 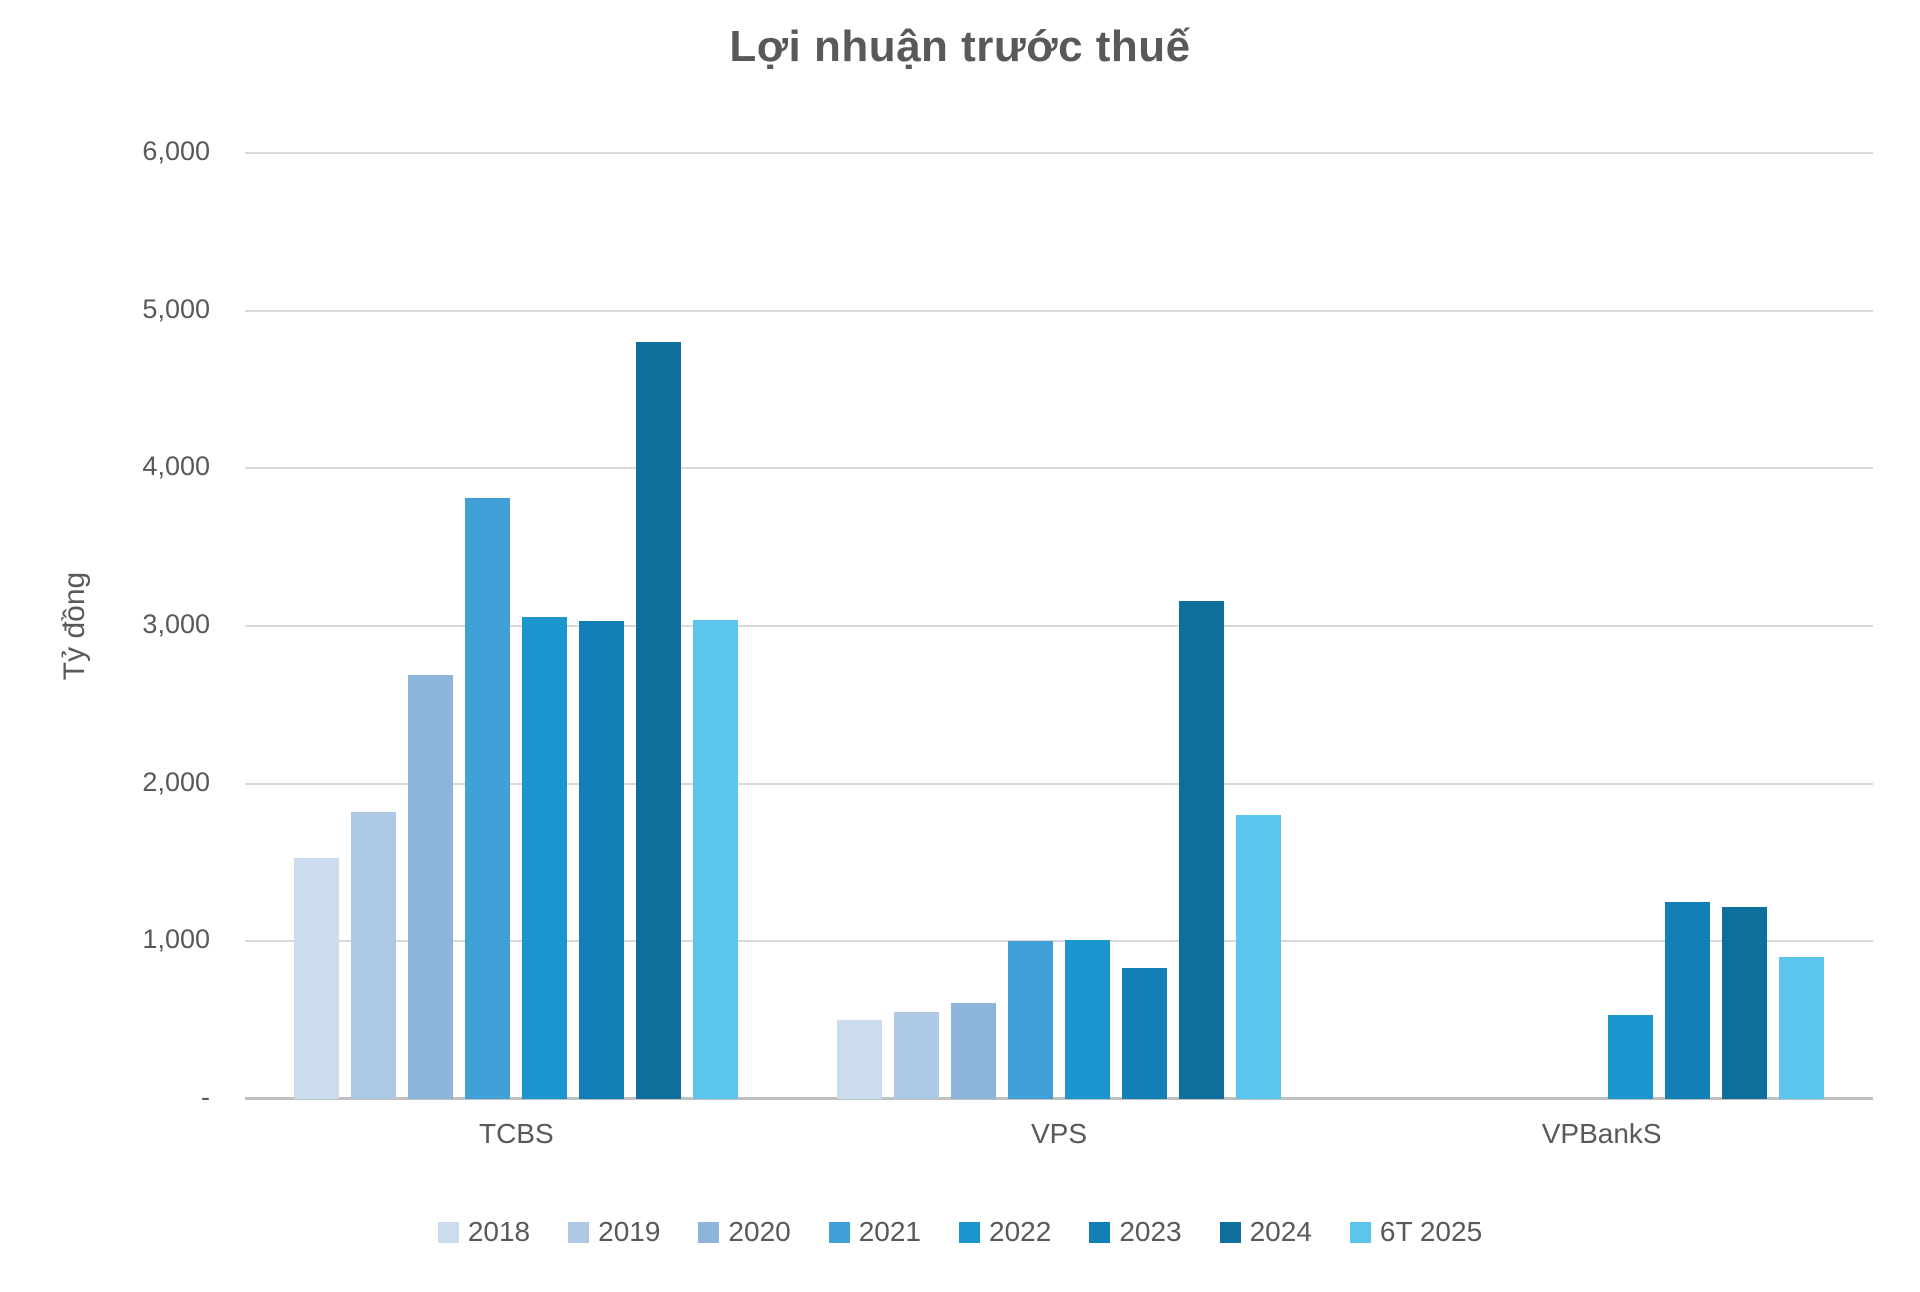 What do you see at coordinates (176, 781) in the screenshot?
I see `y-tick-label-2000: 2,000` at bounding box center [176, 781].